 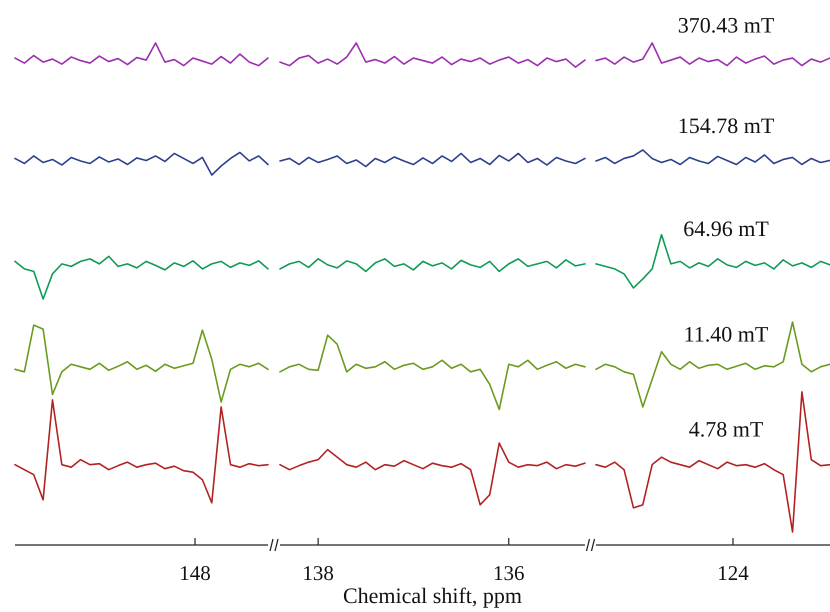 I want to click on series-label: 4.78 mT, so click(x=726, y=429).